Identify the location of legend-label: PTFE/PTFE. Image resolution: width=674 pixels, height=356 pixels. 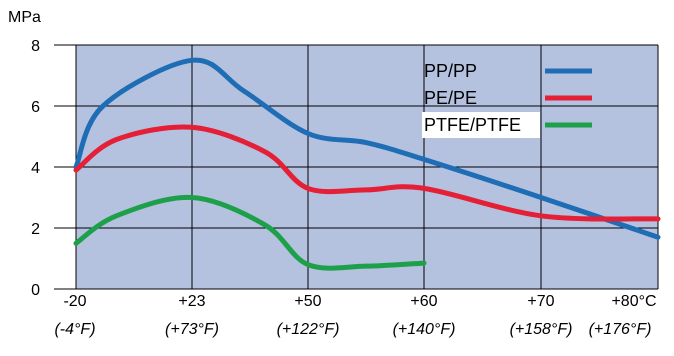
(472, 125).